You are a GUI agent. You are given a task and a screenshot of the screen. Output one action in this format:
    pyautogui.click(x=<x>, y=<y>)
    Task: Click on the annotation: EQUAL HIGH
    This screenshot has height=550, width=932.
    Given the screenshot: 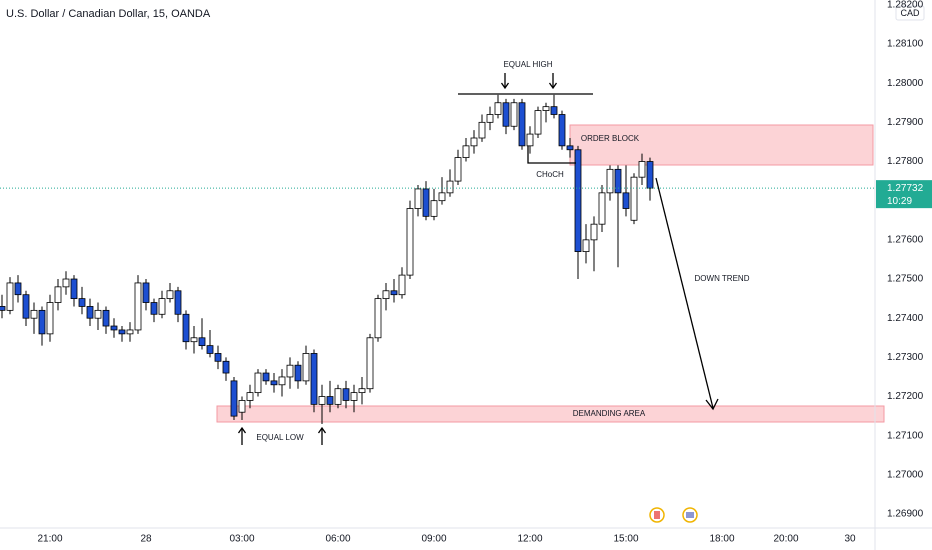 What is the action you would take?
    pyautogui.click(x=527, y=64)
    